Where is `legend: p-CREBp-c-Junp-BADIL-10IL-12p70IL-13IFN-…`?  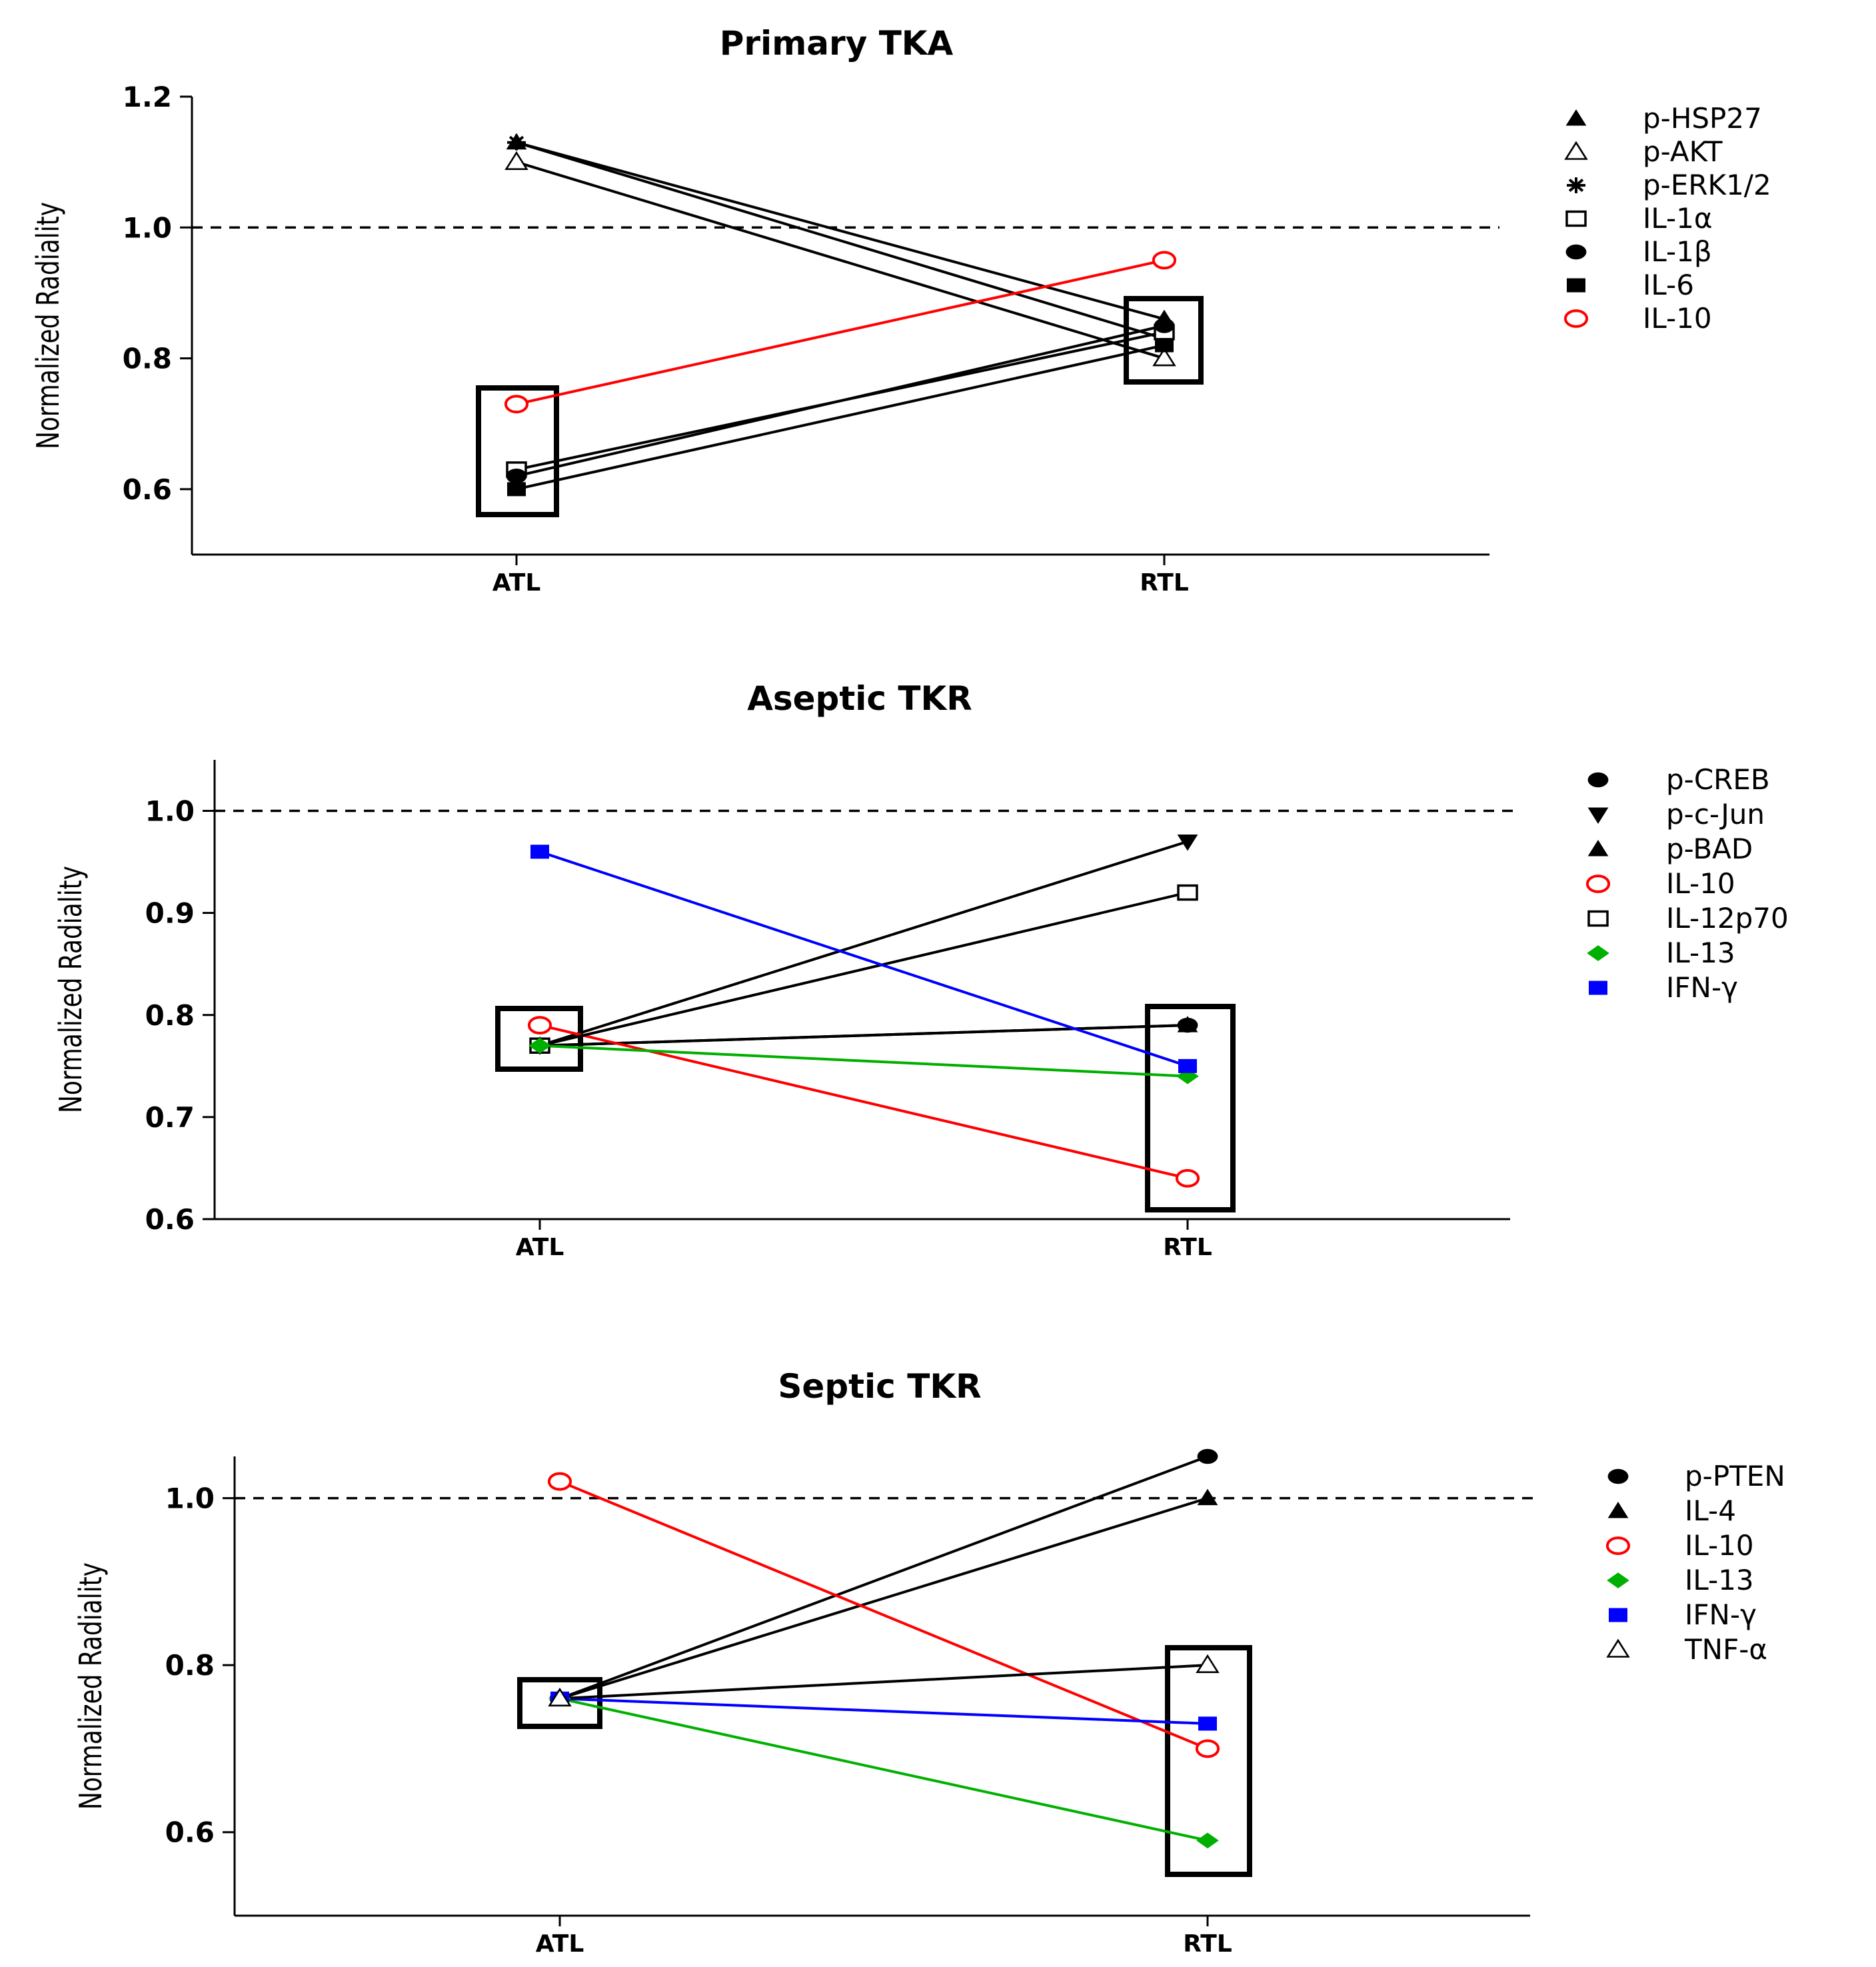 legend: p-CREBp-c-Junp-BADIL-10IL-12p70IL-13IFN-… is located at coordinates (1687, 884).